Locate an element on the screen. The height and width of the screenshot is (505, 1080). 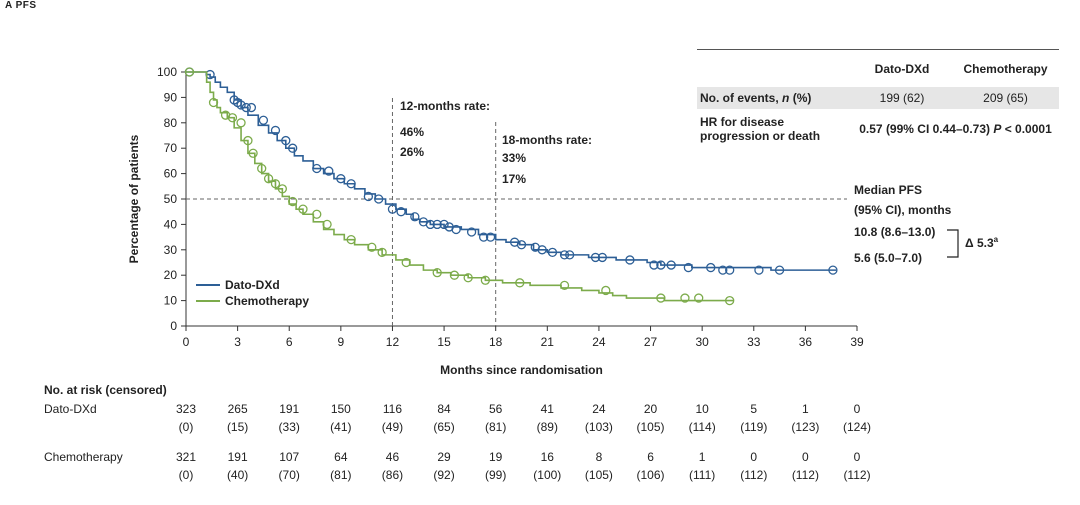
hr-label: HR for disease progression or death is located at coordinates (774, 129).